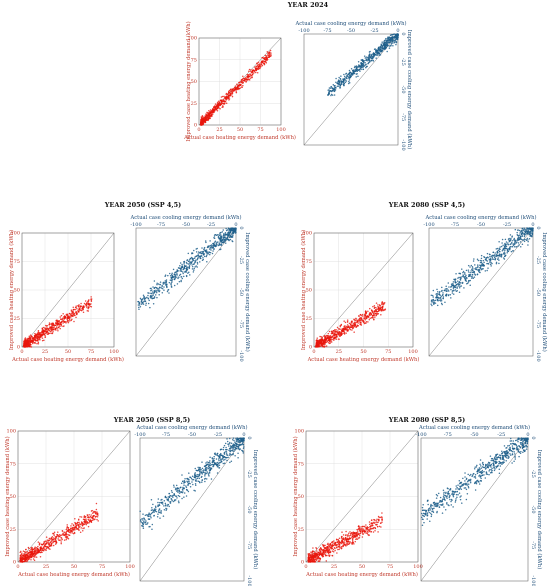 The height and width of the screenshot is (586, 550). What do you see at coordinates (403, 89) in the screenshot?
I see `y-tick-label: -50` at bounding box center [403, 89].